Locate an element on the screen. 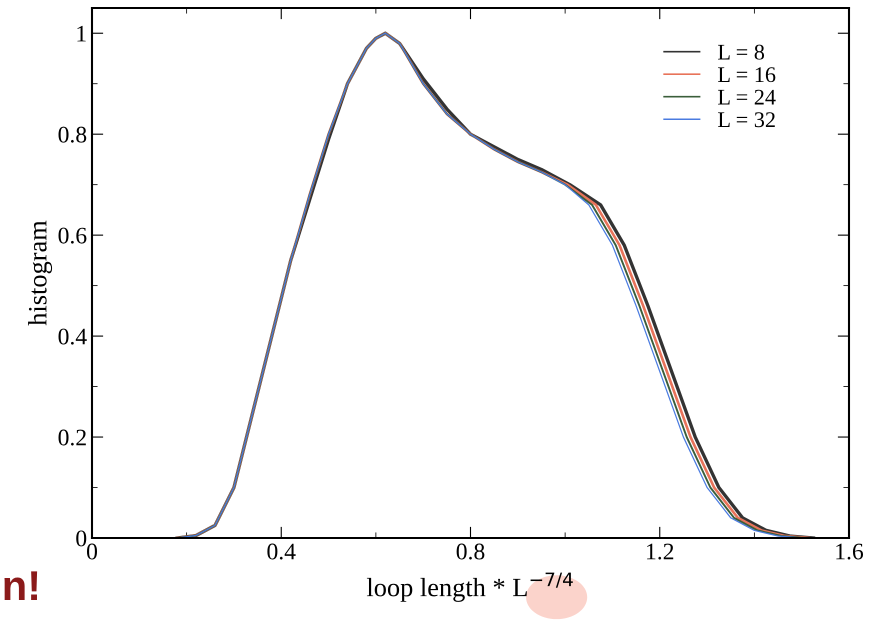  x-axis-title: loop length * L$^{−7/4}$ is located at coordinates (469, 587).